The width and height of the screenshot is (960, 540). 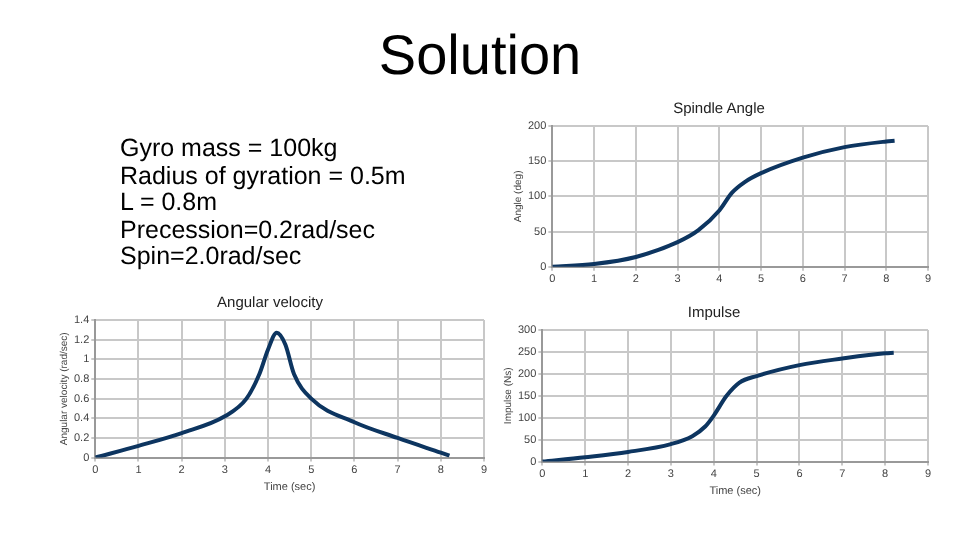 What do you see at coordinates (230, 148) in the screenshot?
I see `text: Gyro mass = 100kg` at bounding box center [230, 148].